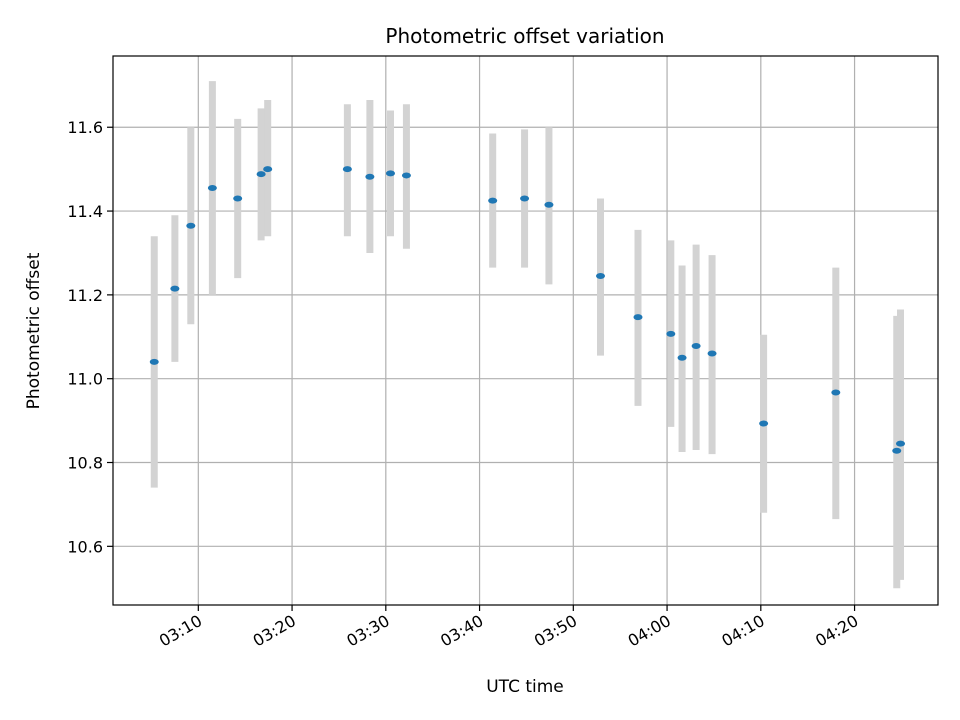 The width and height of the screenshot is (960, 720). Describe the element at coordinates (85, 463) in the screenshot. I see `y-tick-label: 10.8` at that location.